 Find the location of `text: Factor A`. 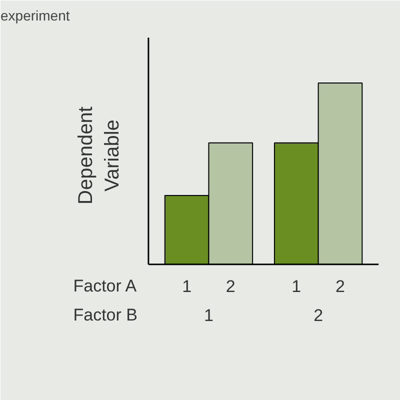

text: Factor A is located at coordinates (105, 286).